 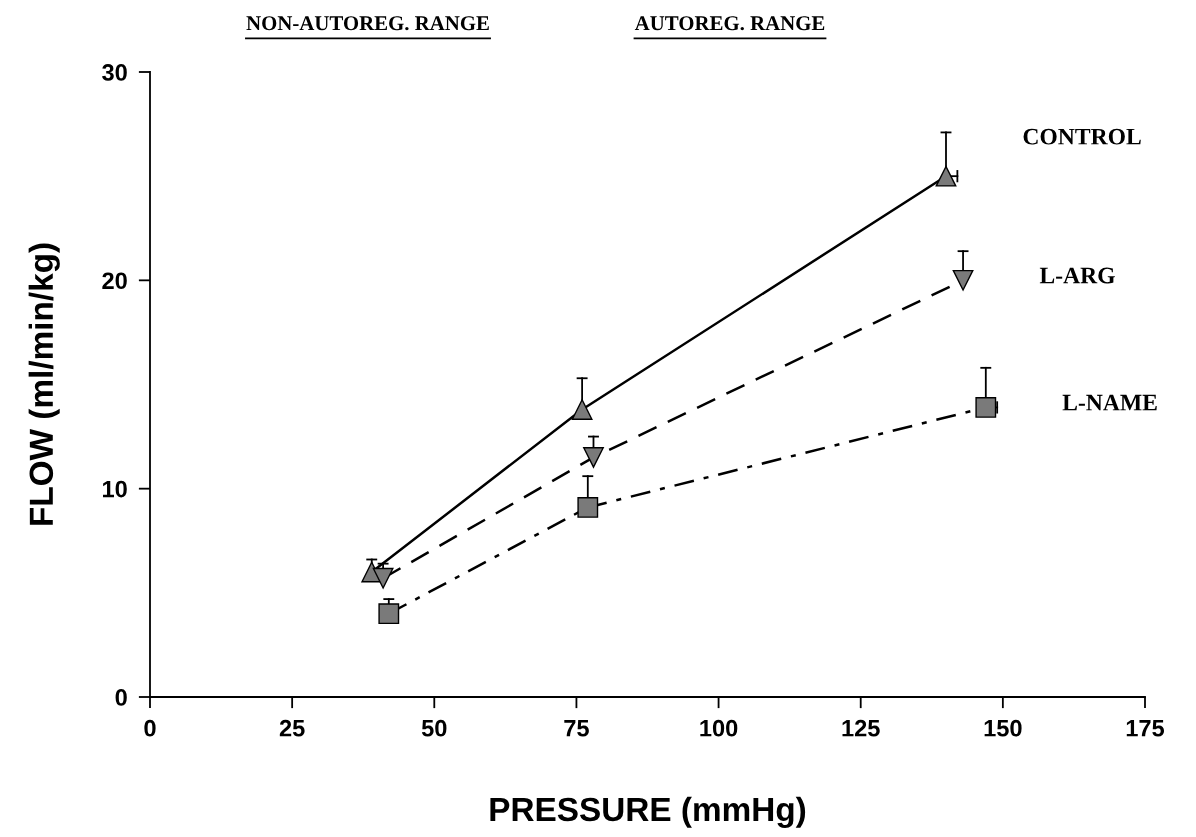 I want to click on x-tick-label: 50, so click(x=434, y=728).